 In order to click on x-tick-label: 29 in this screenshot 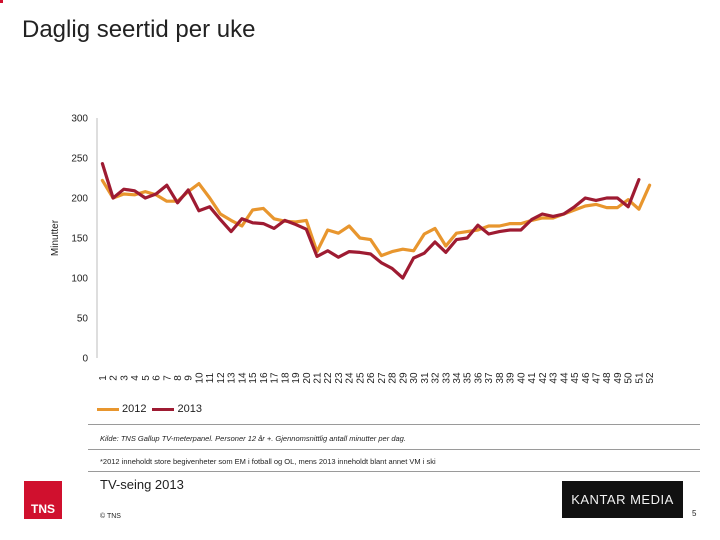, I will do `click(403, 378)`.